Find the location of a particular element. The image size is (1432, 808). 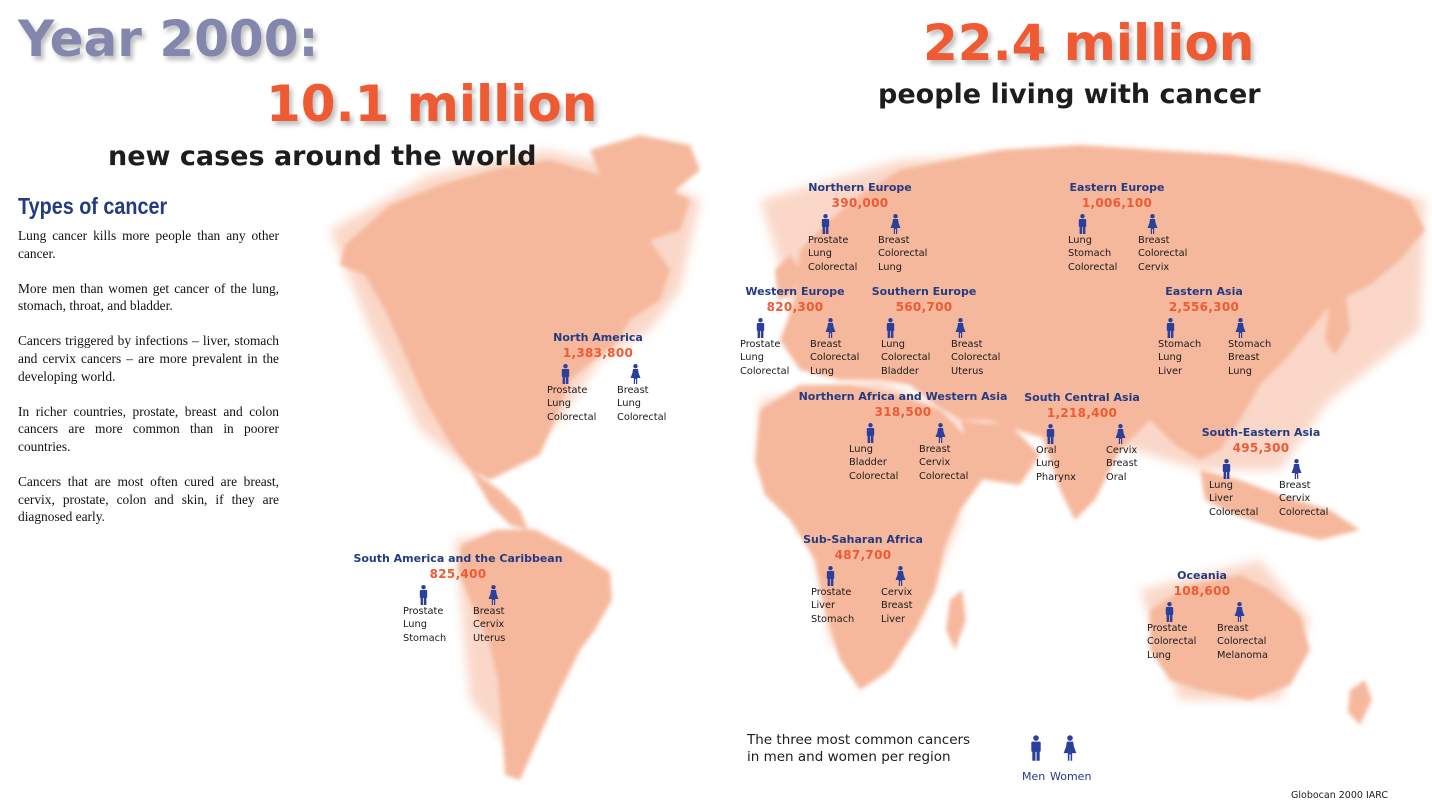

new-cases-subtitle: new cases around the world is located at coordinates (322, 156).